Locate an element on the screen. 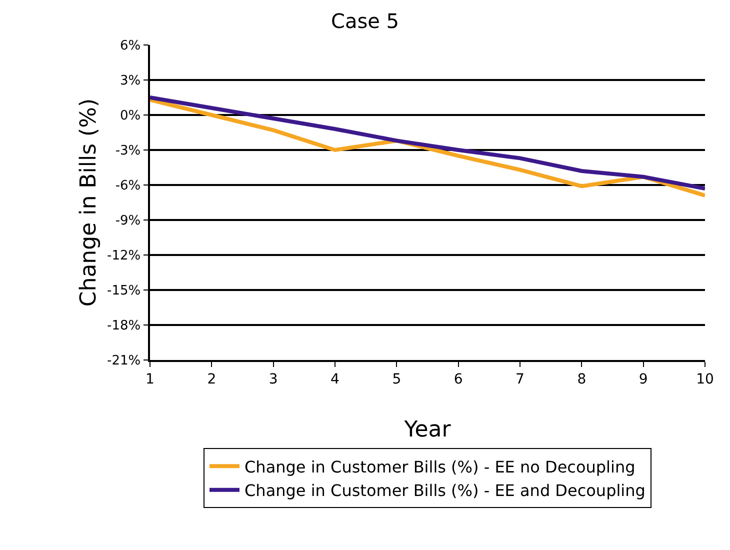 This screenshot has width=730, height=550. y-tick-label: -9% is located at coordinates (128, 221).